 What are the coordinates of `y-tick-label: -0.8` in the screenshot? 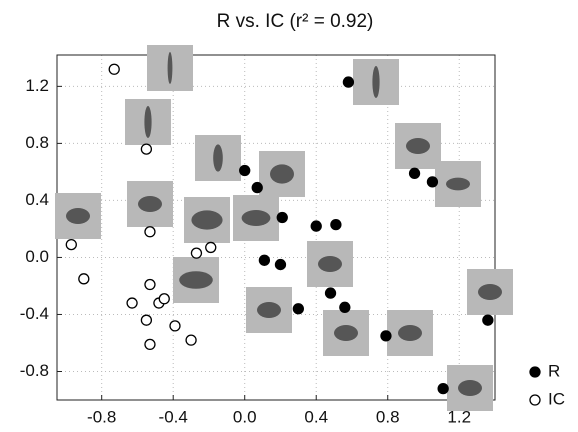 It's located at (34, 370).